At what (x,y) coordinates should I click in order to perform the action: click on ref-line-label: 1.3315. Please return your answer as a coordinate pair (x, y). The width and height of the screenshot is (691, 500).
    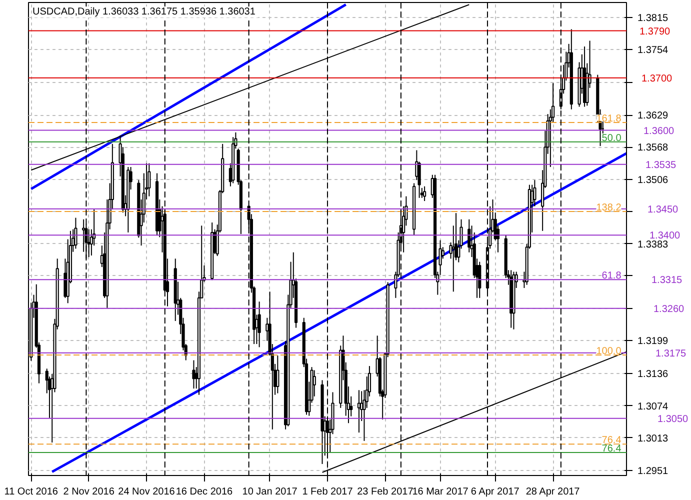
    Looking at the image, I should click on (667, 280).